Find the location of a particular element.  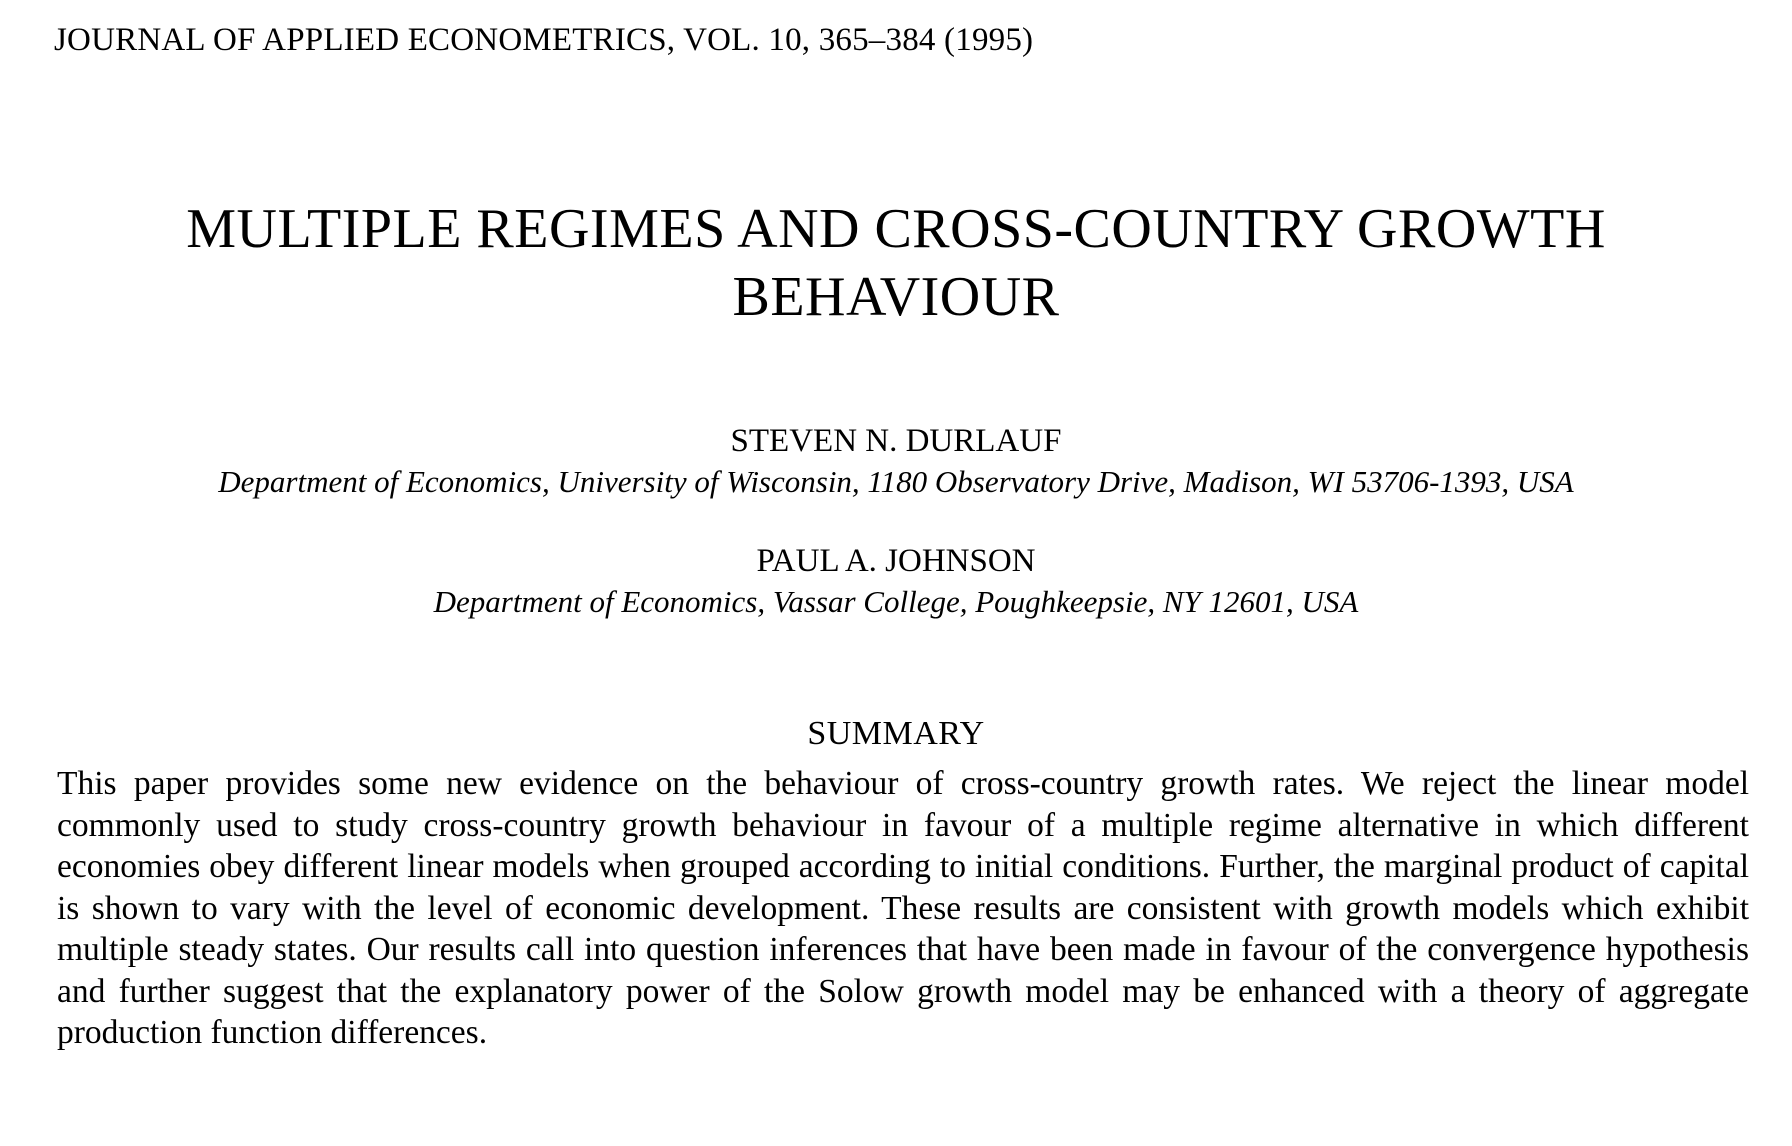

summary-heading: SUMMARY is located at coordinates (896, 733).